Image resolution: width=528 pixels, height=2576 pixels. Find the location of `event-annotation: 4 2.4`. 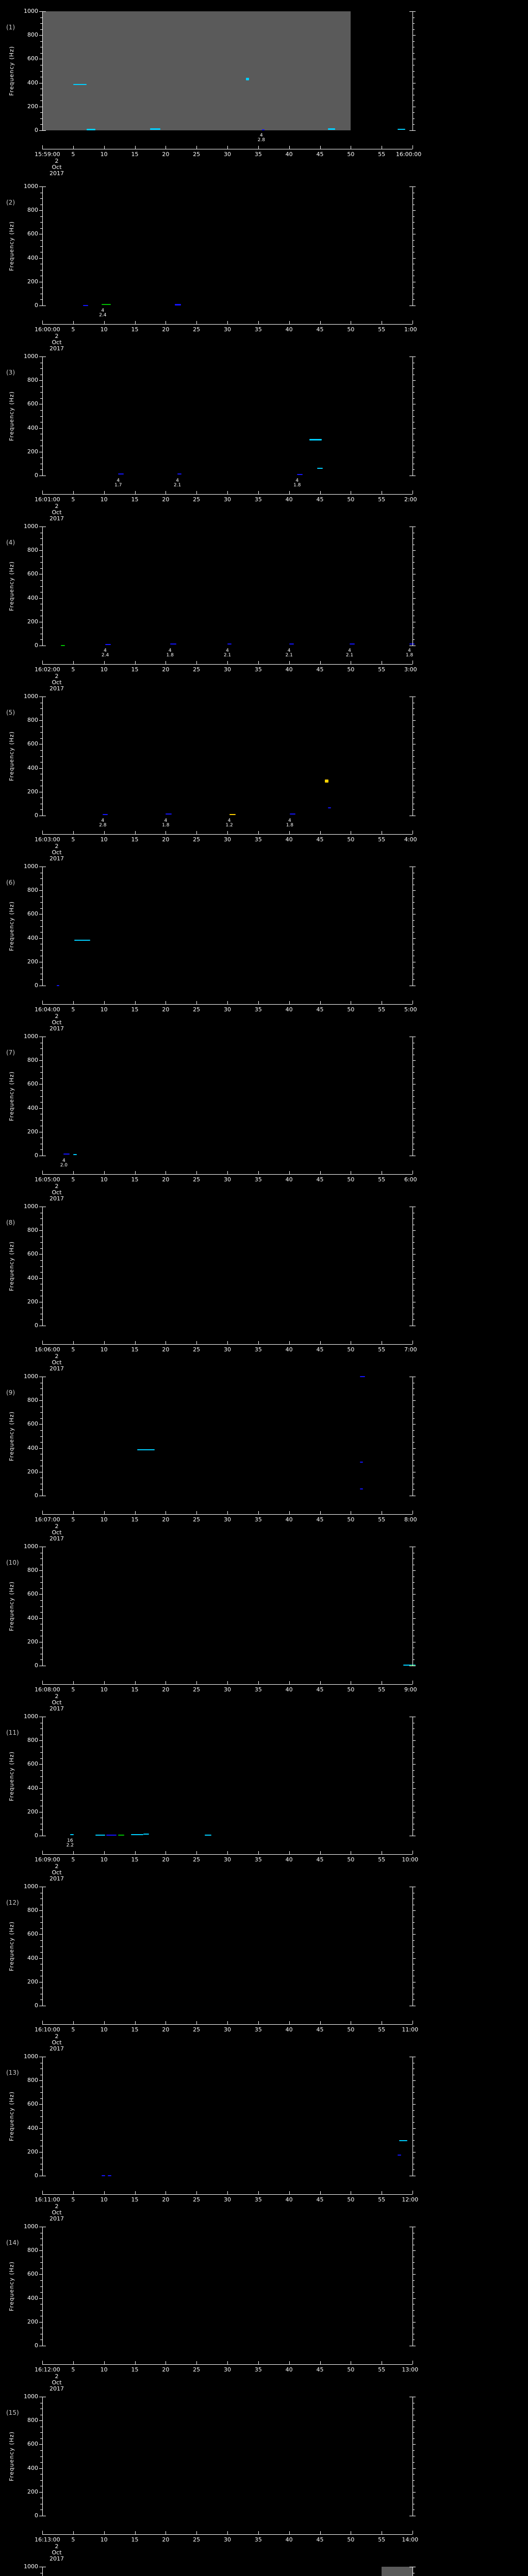

event-annotation: 4 2.4 is located at coordinates (106, 653).